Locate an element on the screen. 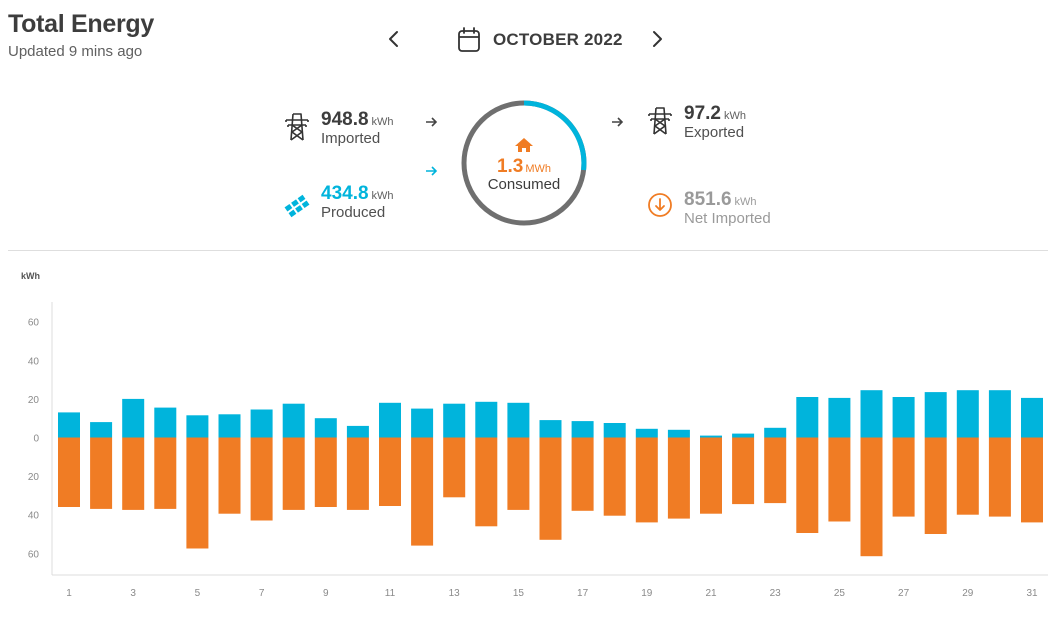 The image size is (1063, 623). x-tick-label: 29 is located at coordinates (968, 593).